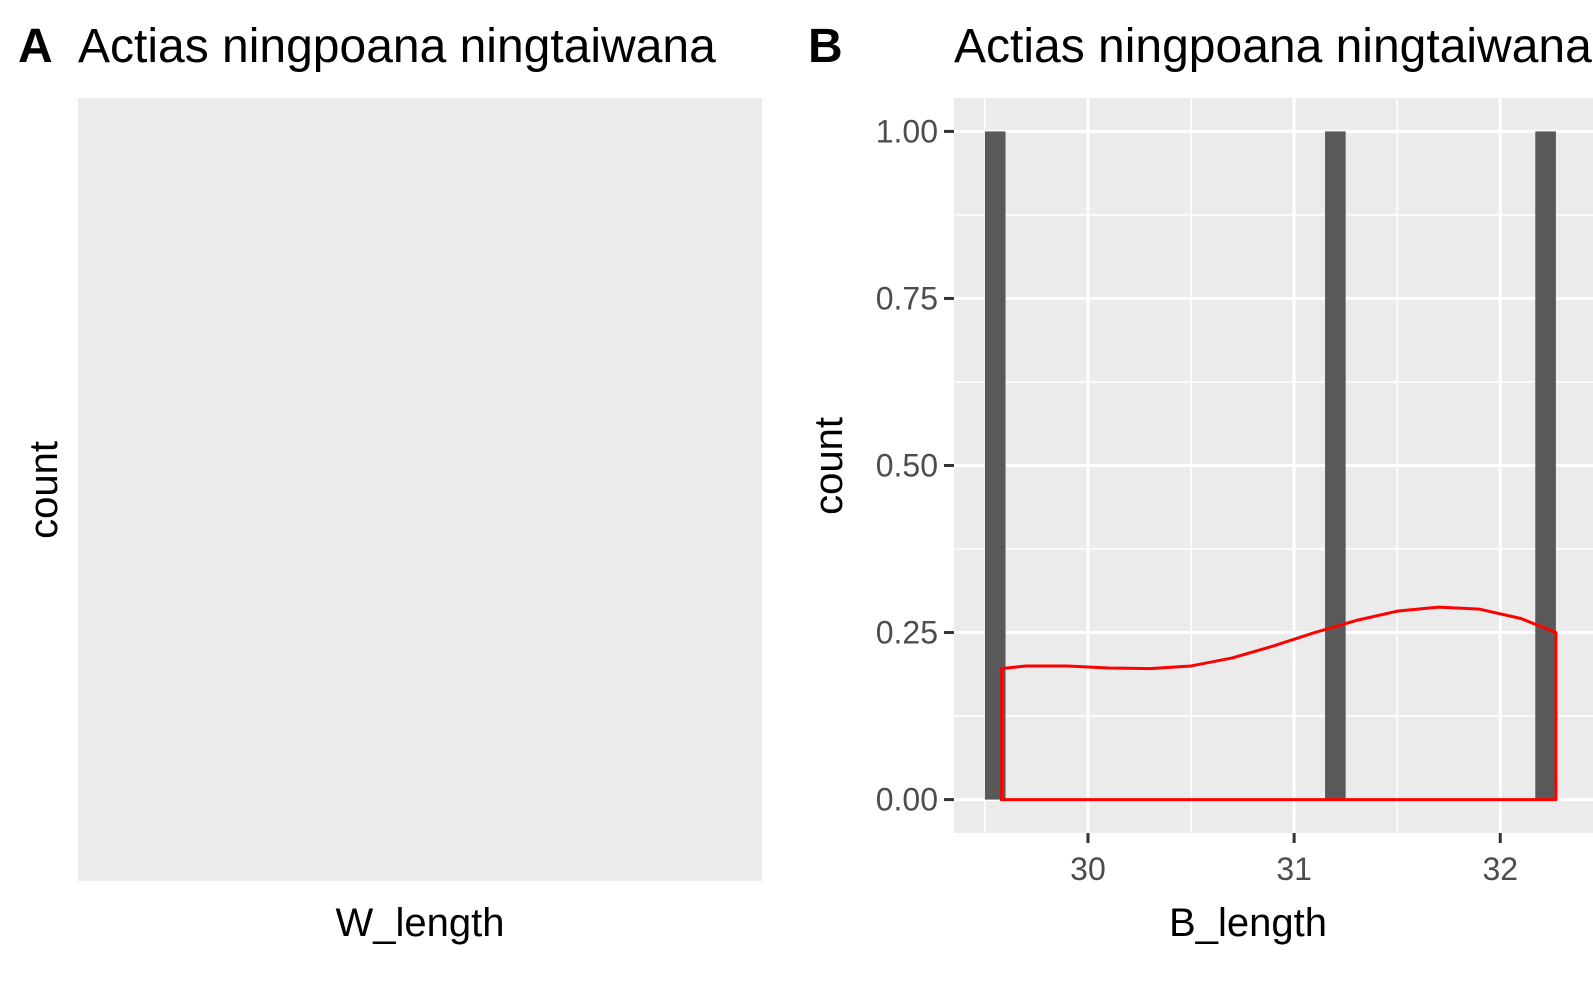 The height and width of the screenshot is (984, 1593). I want to click on panel-a-title: Actias ningpoana ningtaiwana, so click(397, 46).